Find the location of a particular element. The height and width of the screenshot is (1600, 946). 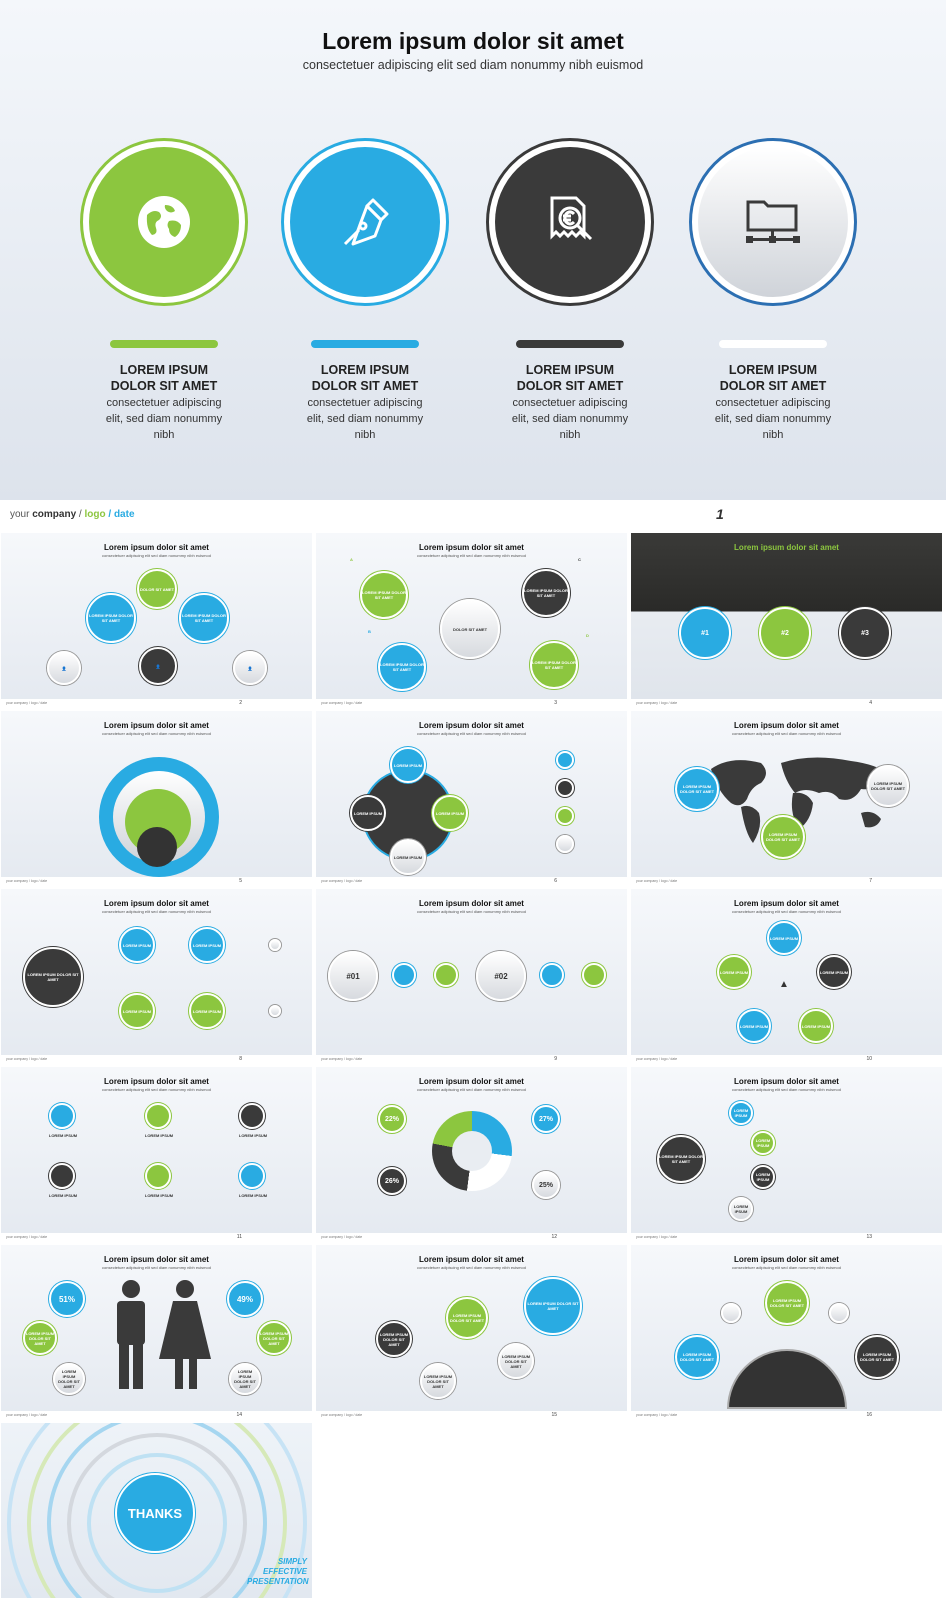

gauge-icon is located at coordinates (158, 1116).